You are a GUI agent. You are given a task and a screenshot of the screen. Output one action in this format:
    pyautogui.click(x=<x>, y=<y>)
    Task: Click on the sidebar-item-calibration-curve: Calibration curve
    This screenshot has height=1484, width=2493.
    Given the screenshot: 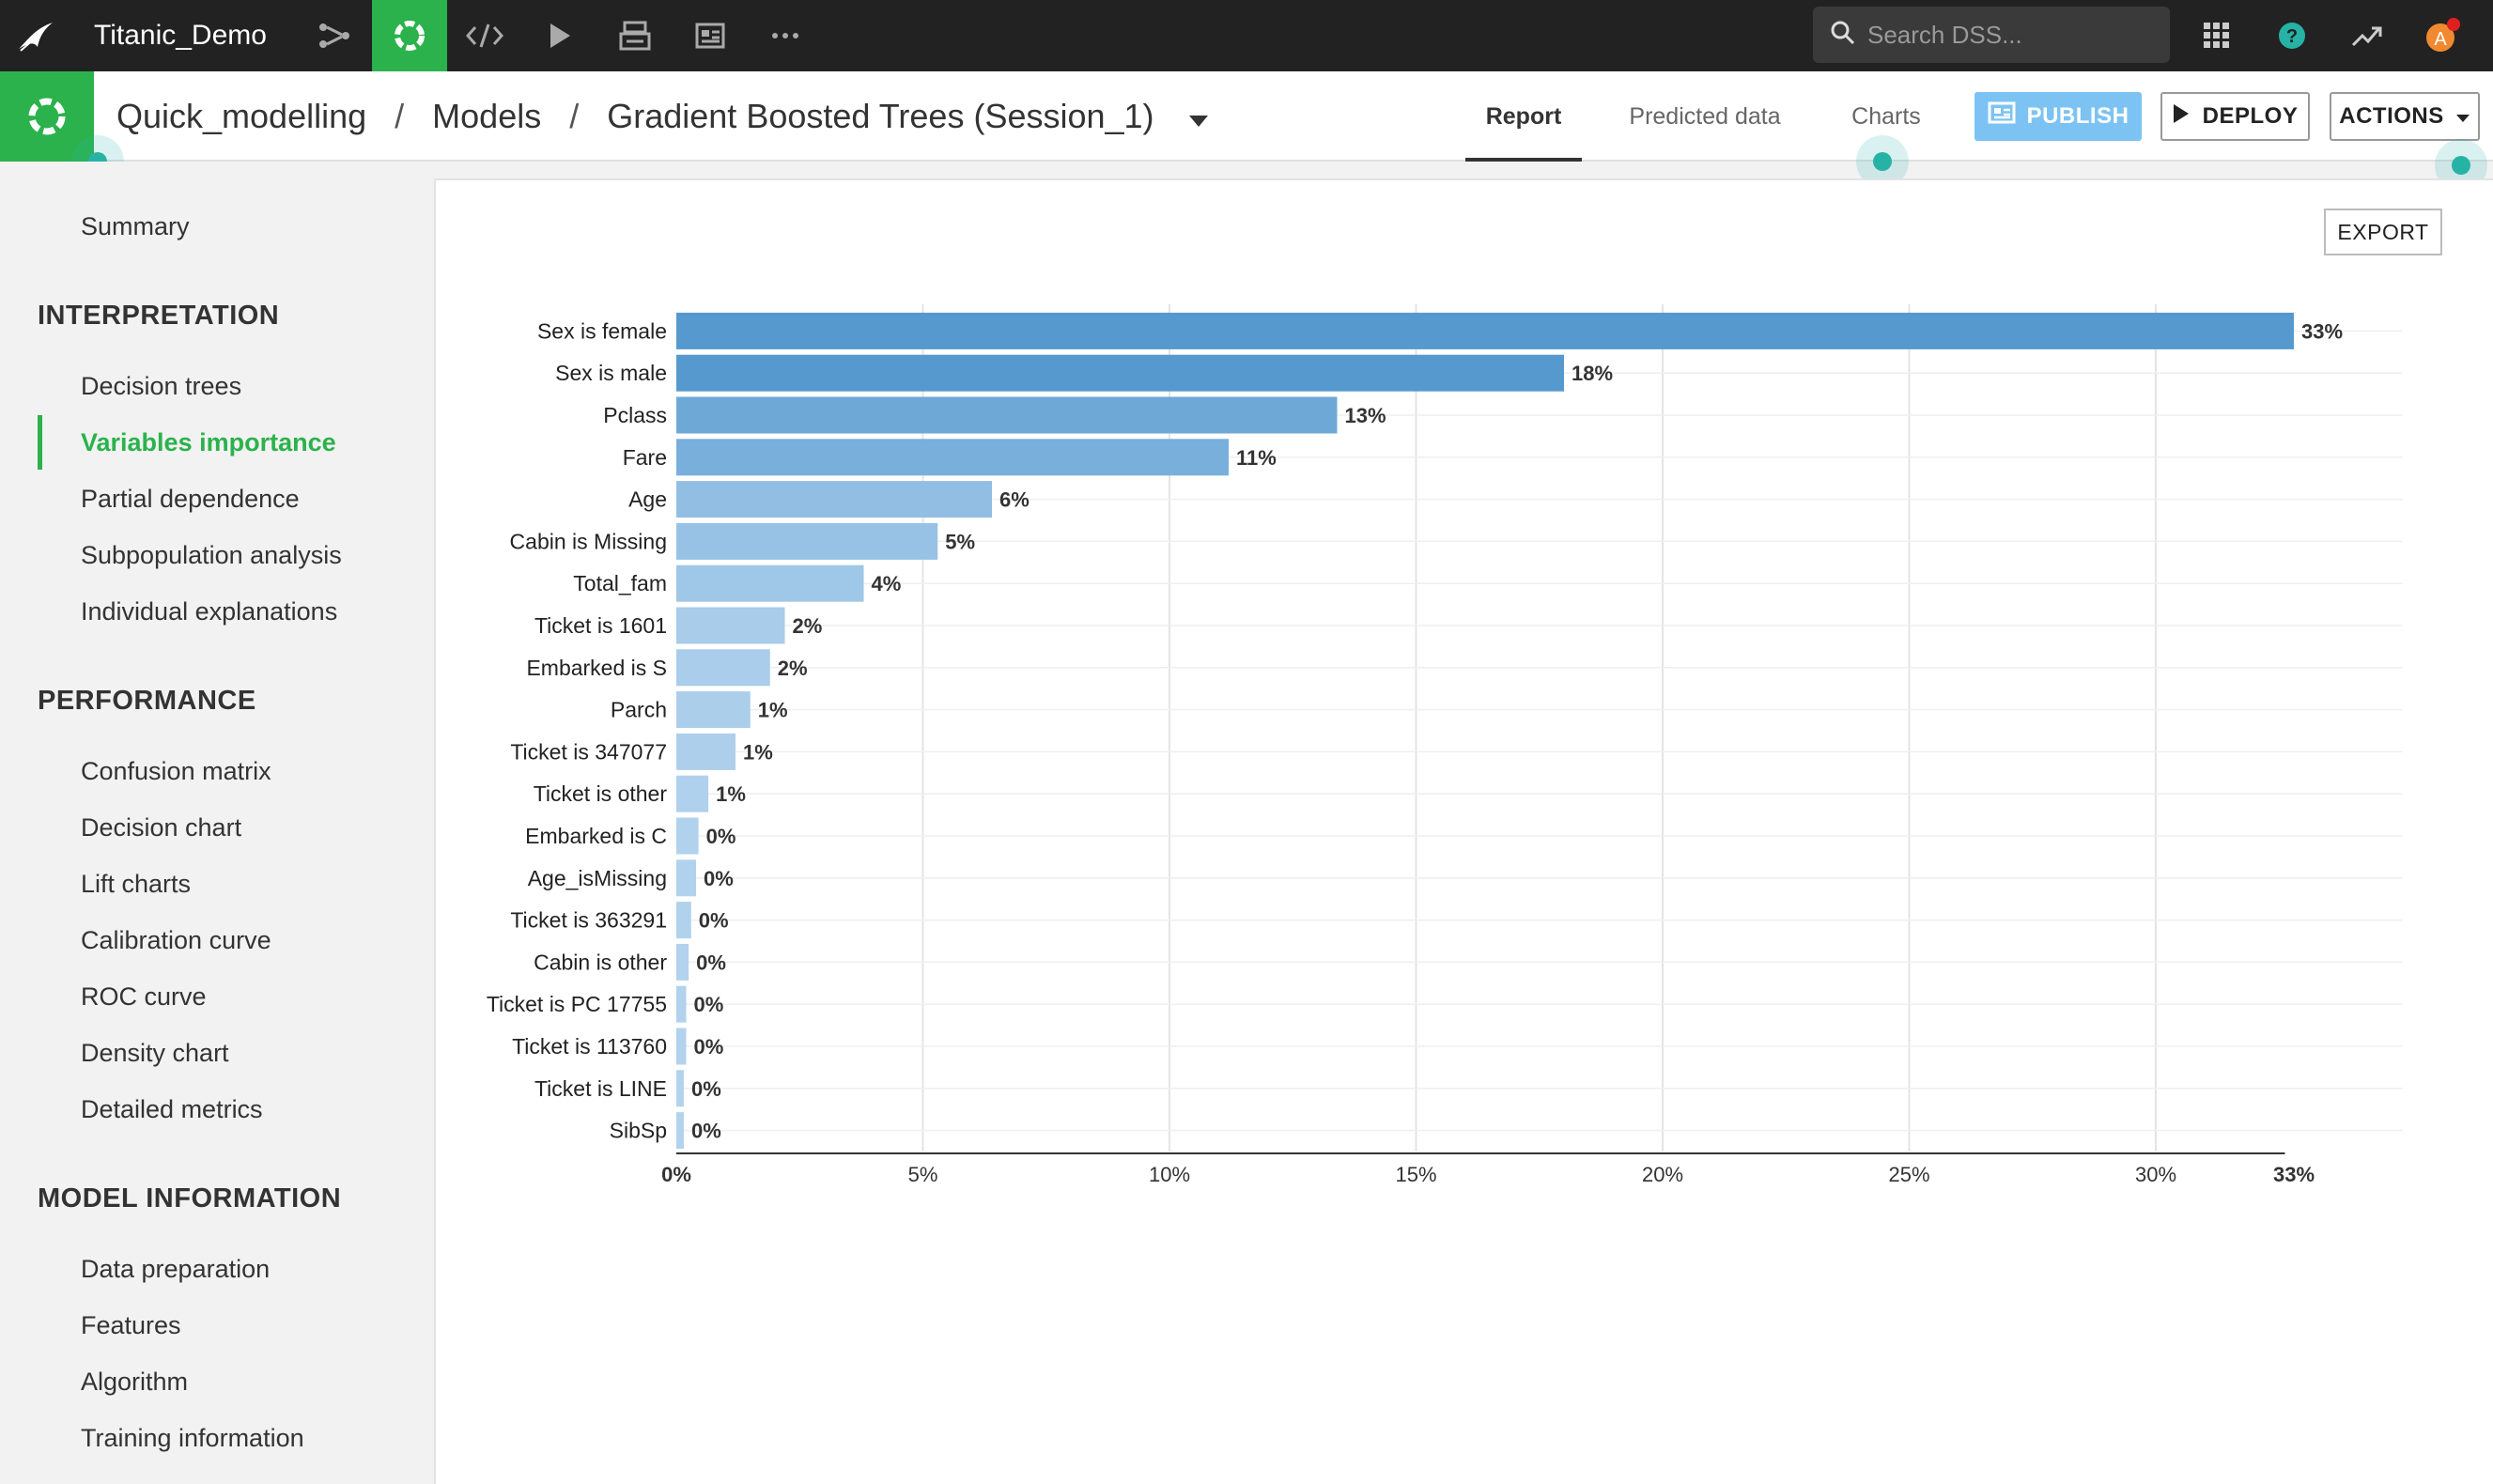 What is the action you would take?
    pyautogui.click(x=176, y=940)
    